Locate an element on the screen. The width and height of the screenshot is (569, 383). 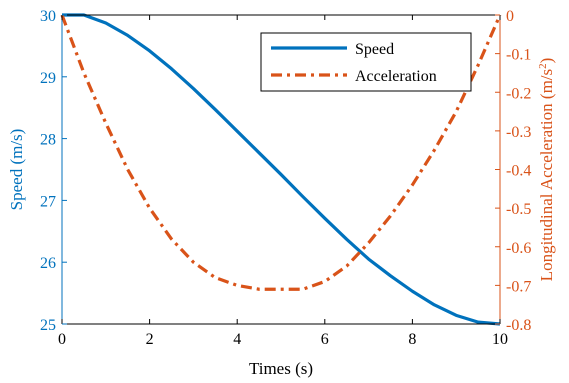
y-left-tick-label: 30 is located at coordinates (48, 16).